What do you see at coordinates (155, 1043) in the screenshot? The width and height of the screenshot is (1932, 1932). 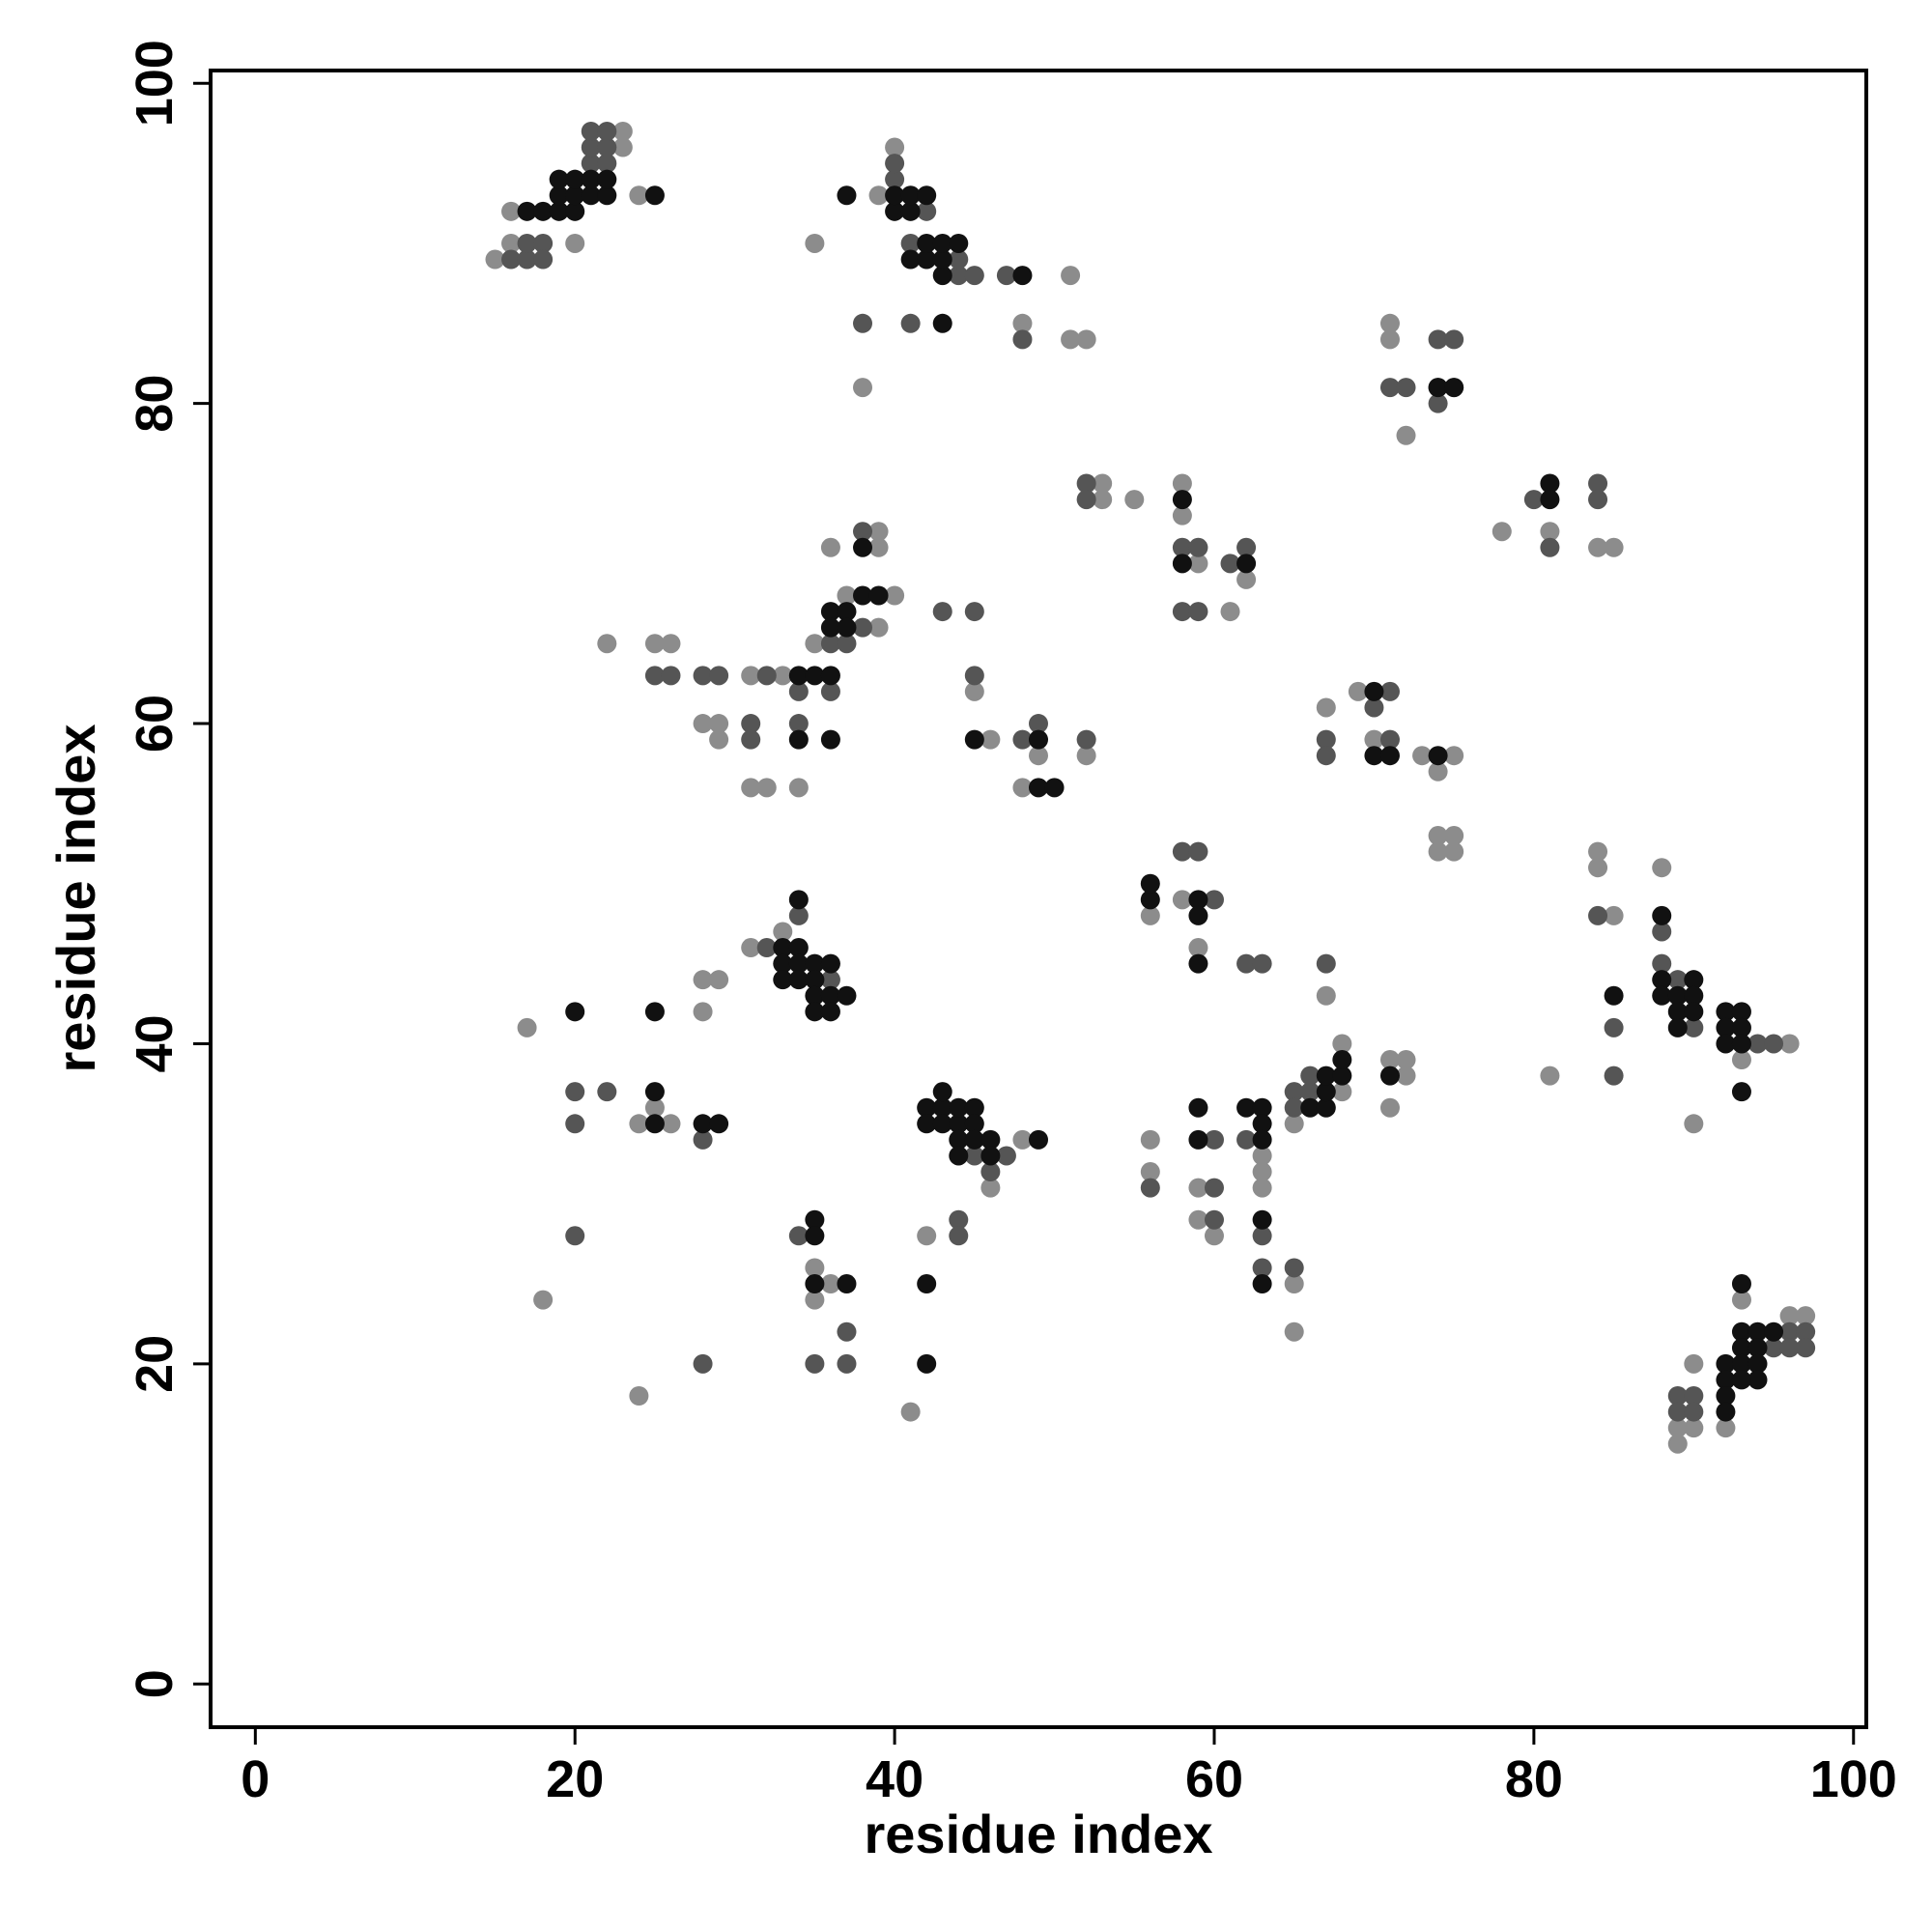 I see `y-tick-label: 40` at bounding box center [155, 1043].